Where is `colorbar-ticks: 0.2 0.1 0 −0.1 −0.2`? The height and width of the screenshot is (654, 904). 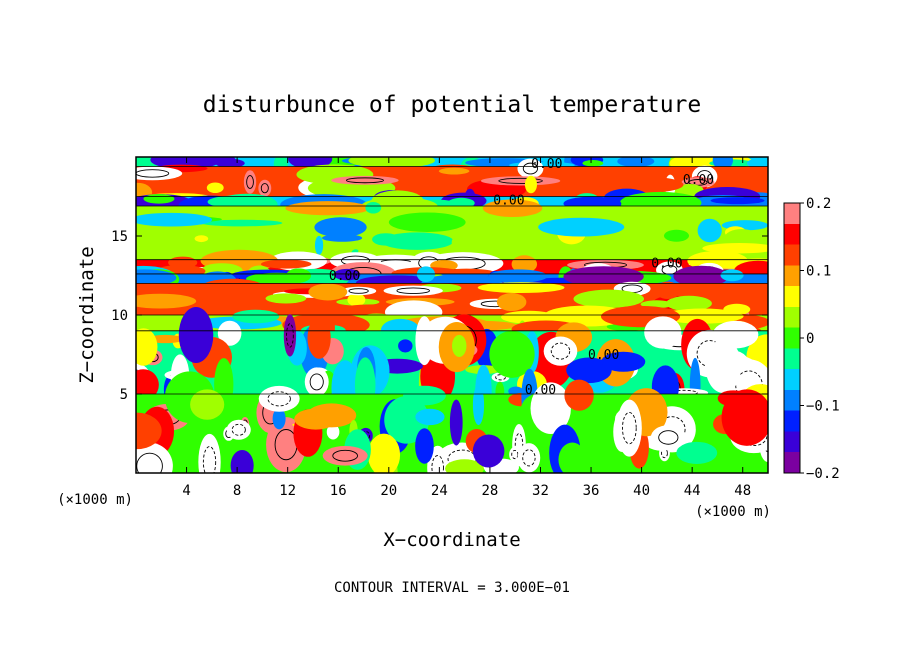
colorbar-ticks: 0.2 0.1 0 −0.1 −0.2 is located at coordinates (820, 339).